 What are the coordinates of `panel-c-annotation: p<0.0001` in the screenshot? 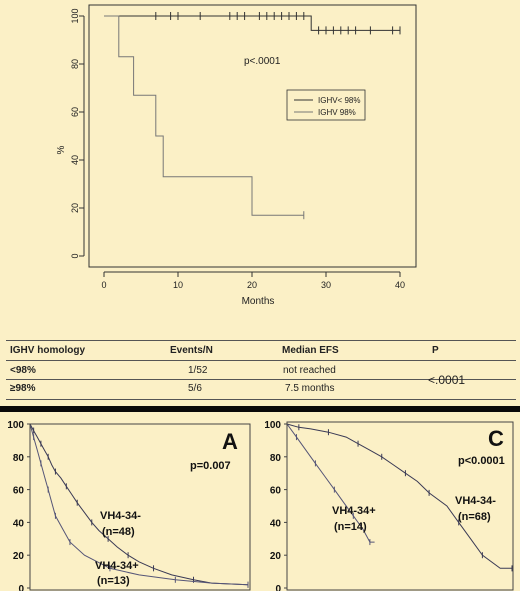 It's located at (481, 461).